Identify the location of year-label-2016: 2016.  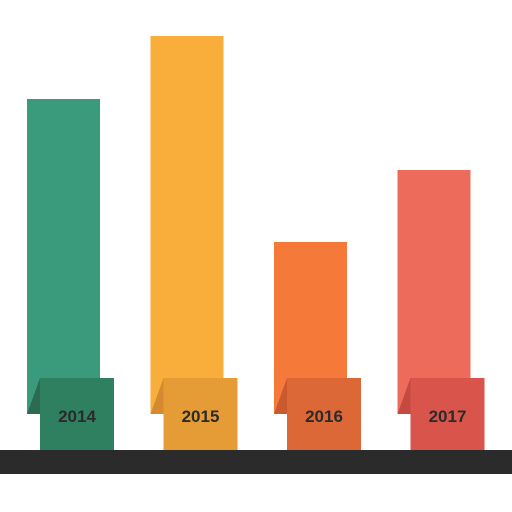
(324, 416).